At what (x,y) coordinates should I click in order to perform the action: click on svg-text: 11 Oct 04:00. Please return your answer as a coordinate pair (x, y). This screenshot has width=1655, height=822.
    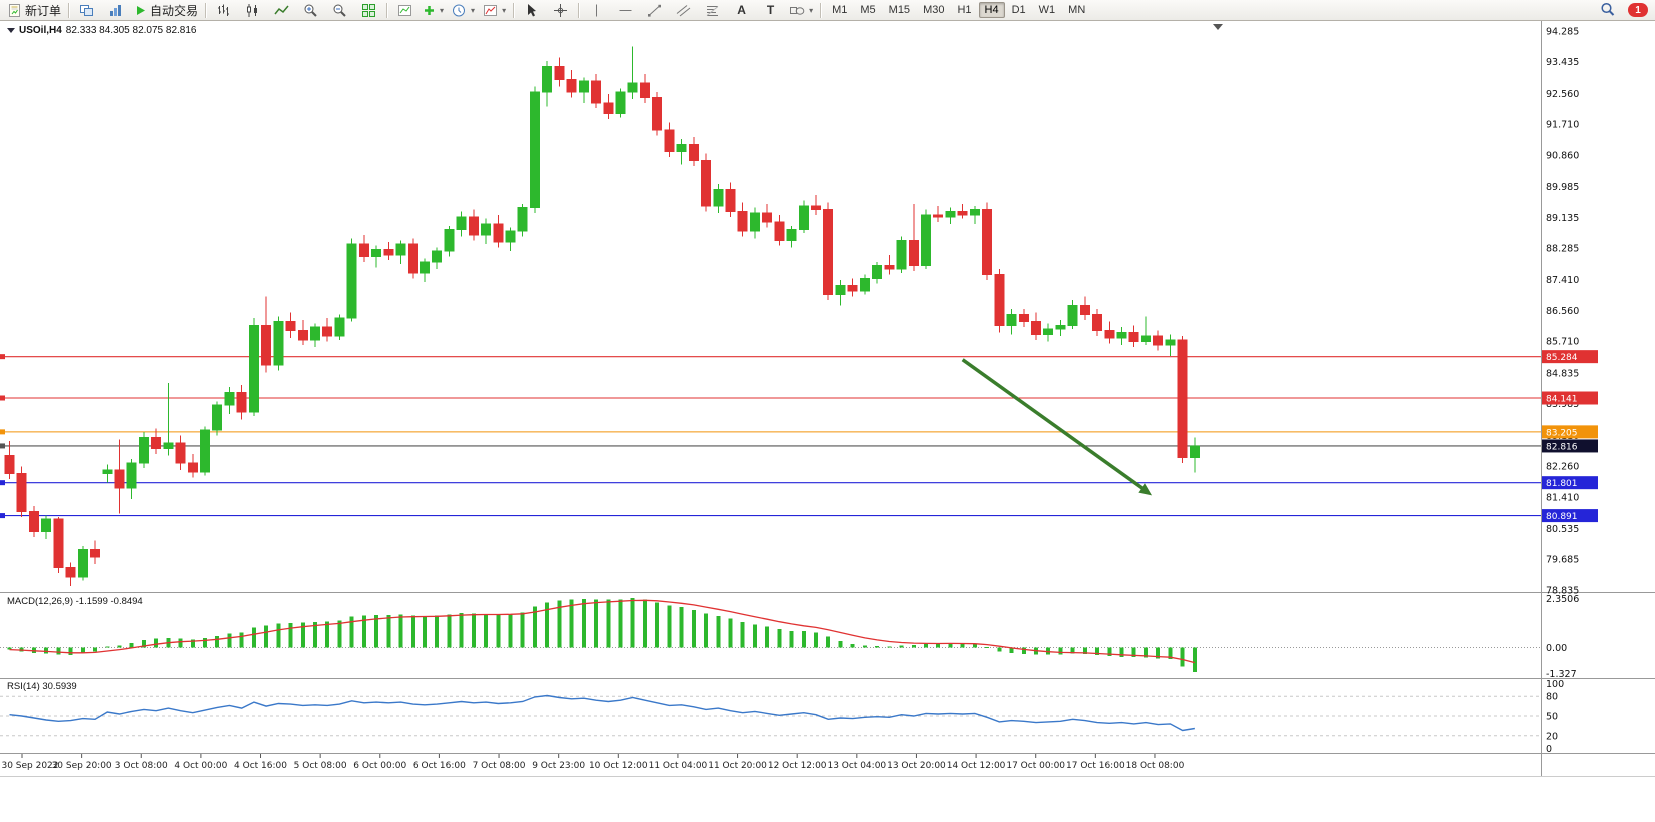
    Looking at the image, I should click on (678, 766).